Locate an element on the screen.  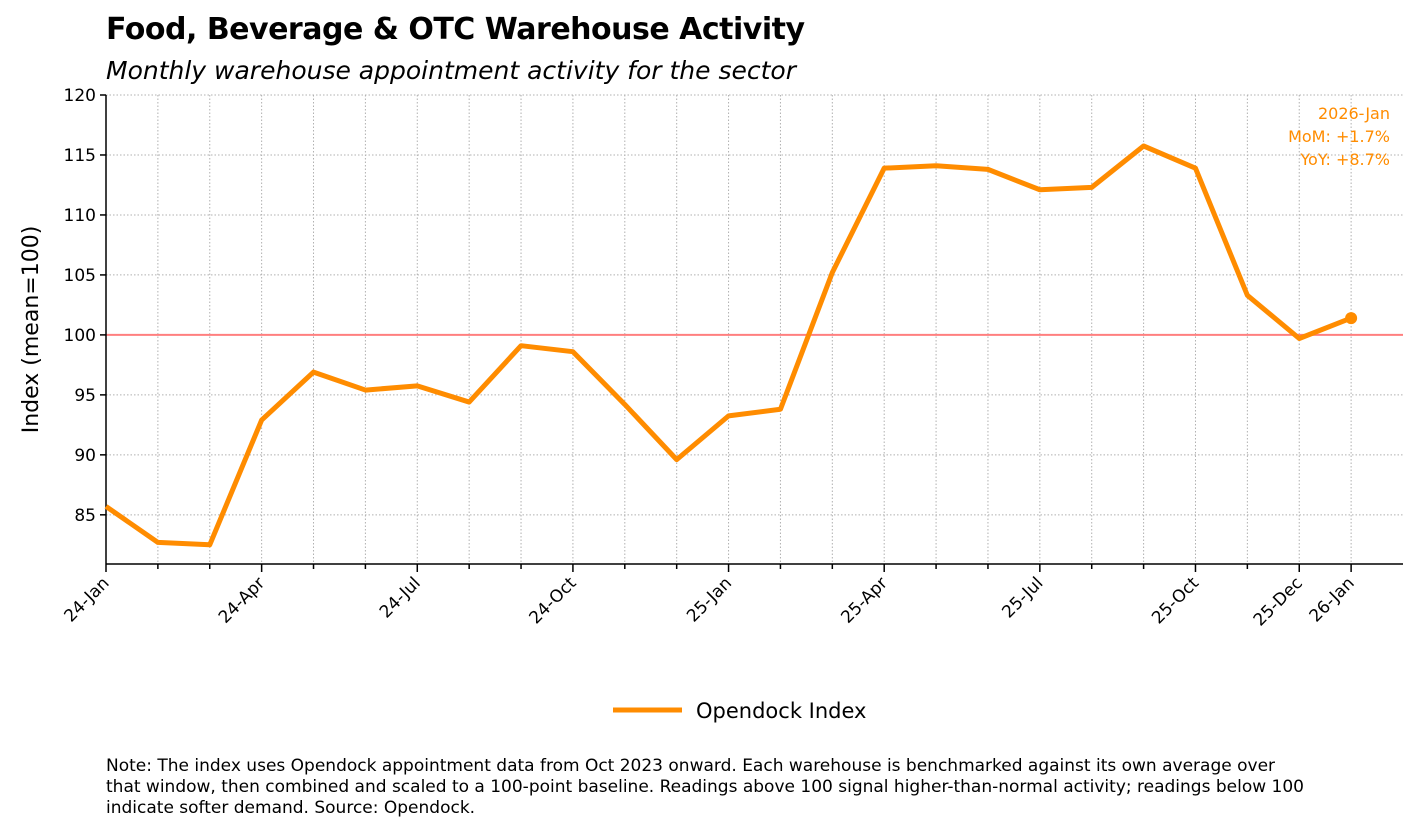
y-tick-label: 95 is located at coordinates (85, 396).